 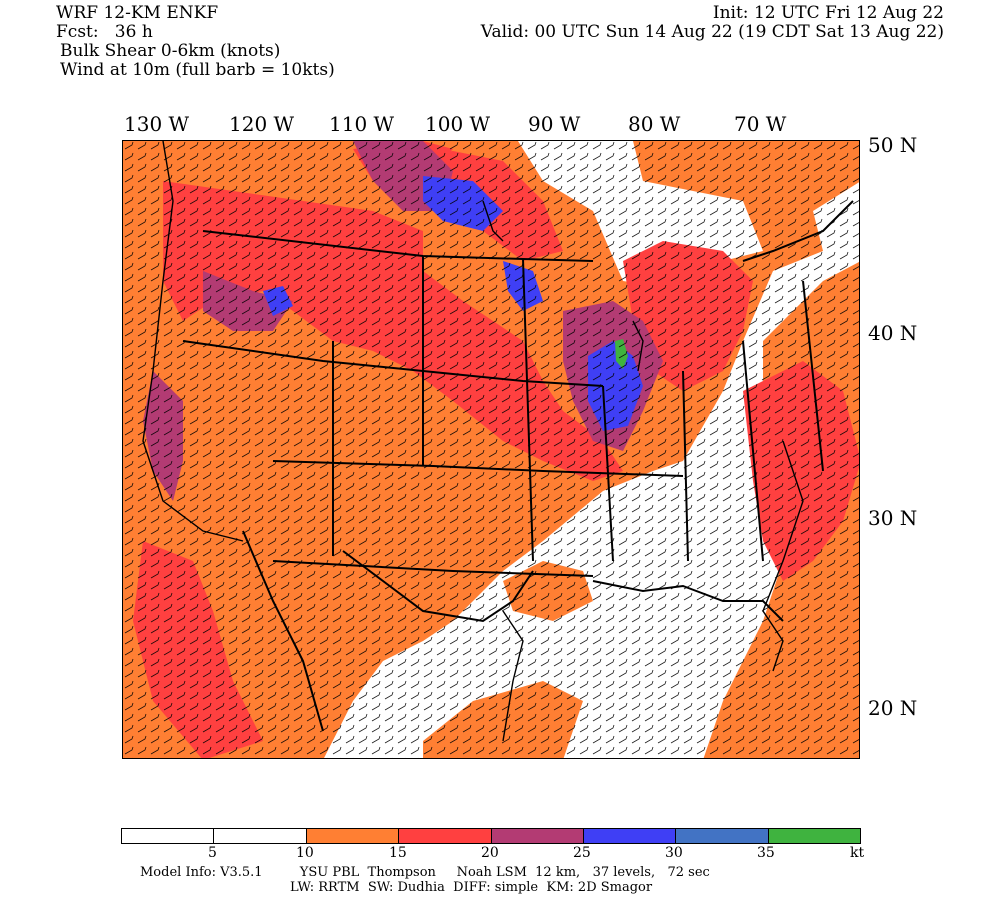 I want to click on lon-label: 100 W, so click(x=458, y=124).